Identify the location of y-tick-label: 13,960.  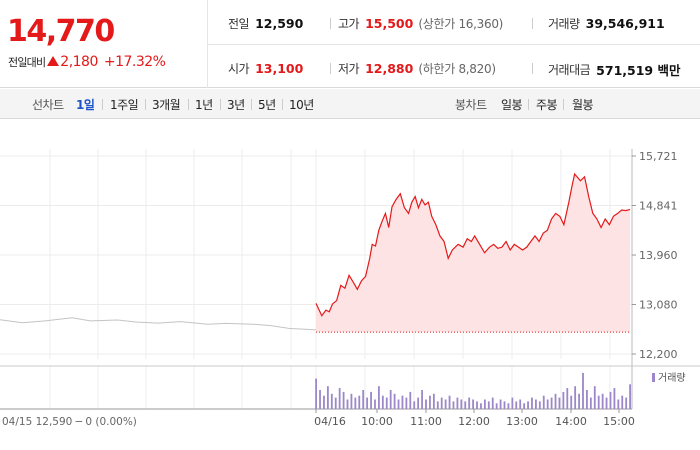
(658, 255).